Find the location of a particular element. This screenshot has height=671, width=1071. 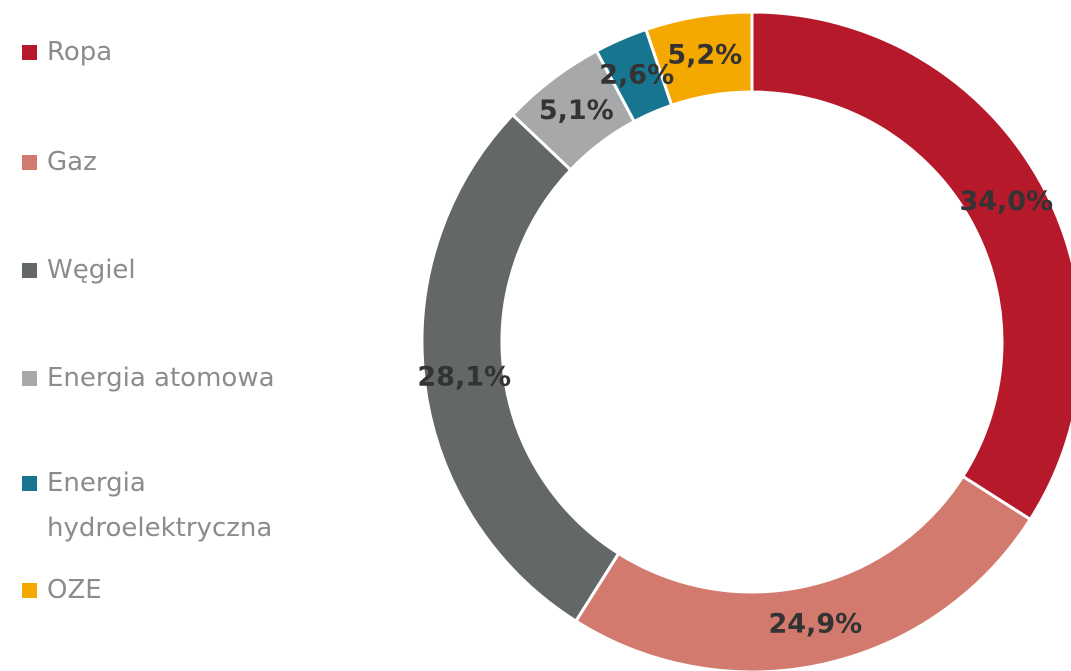

data-label: 5,1% is located at coordinates (576, 110).